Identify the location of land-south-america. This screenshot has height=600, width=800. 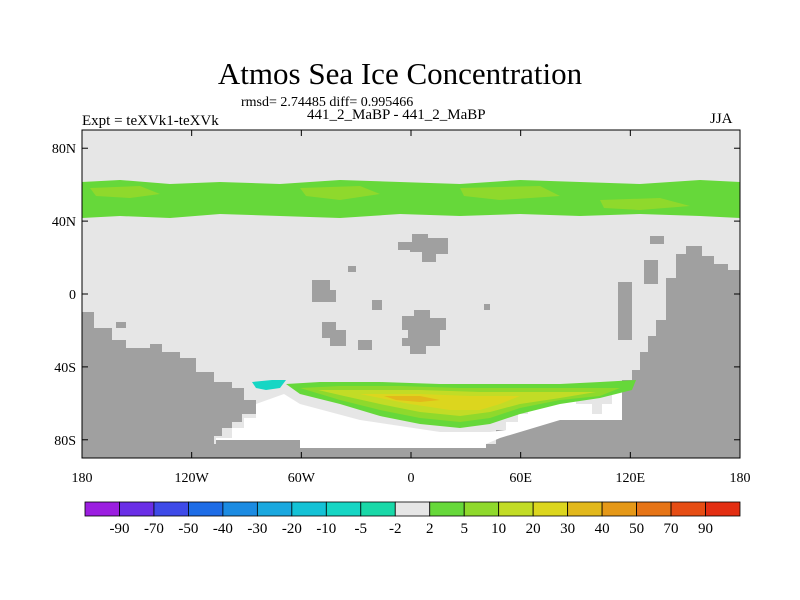
(169, 385).